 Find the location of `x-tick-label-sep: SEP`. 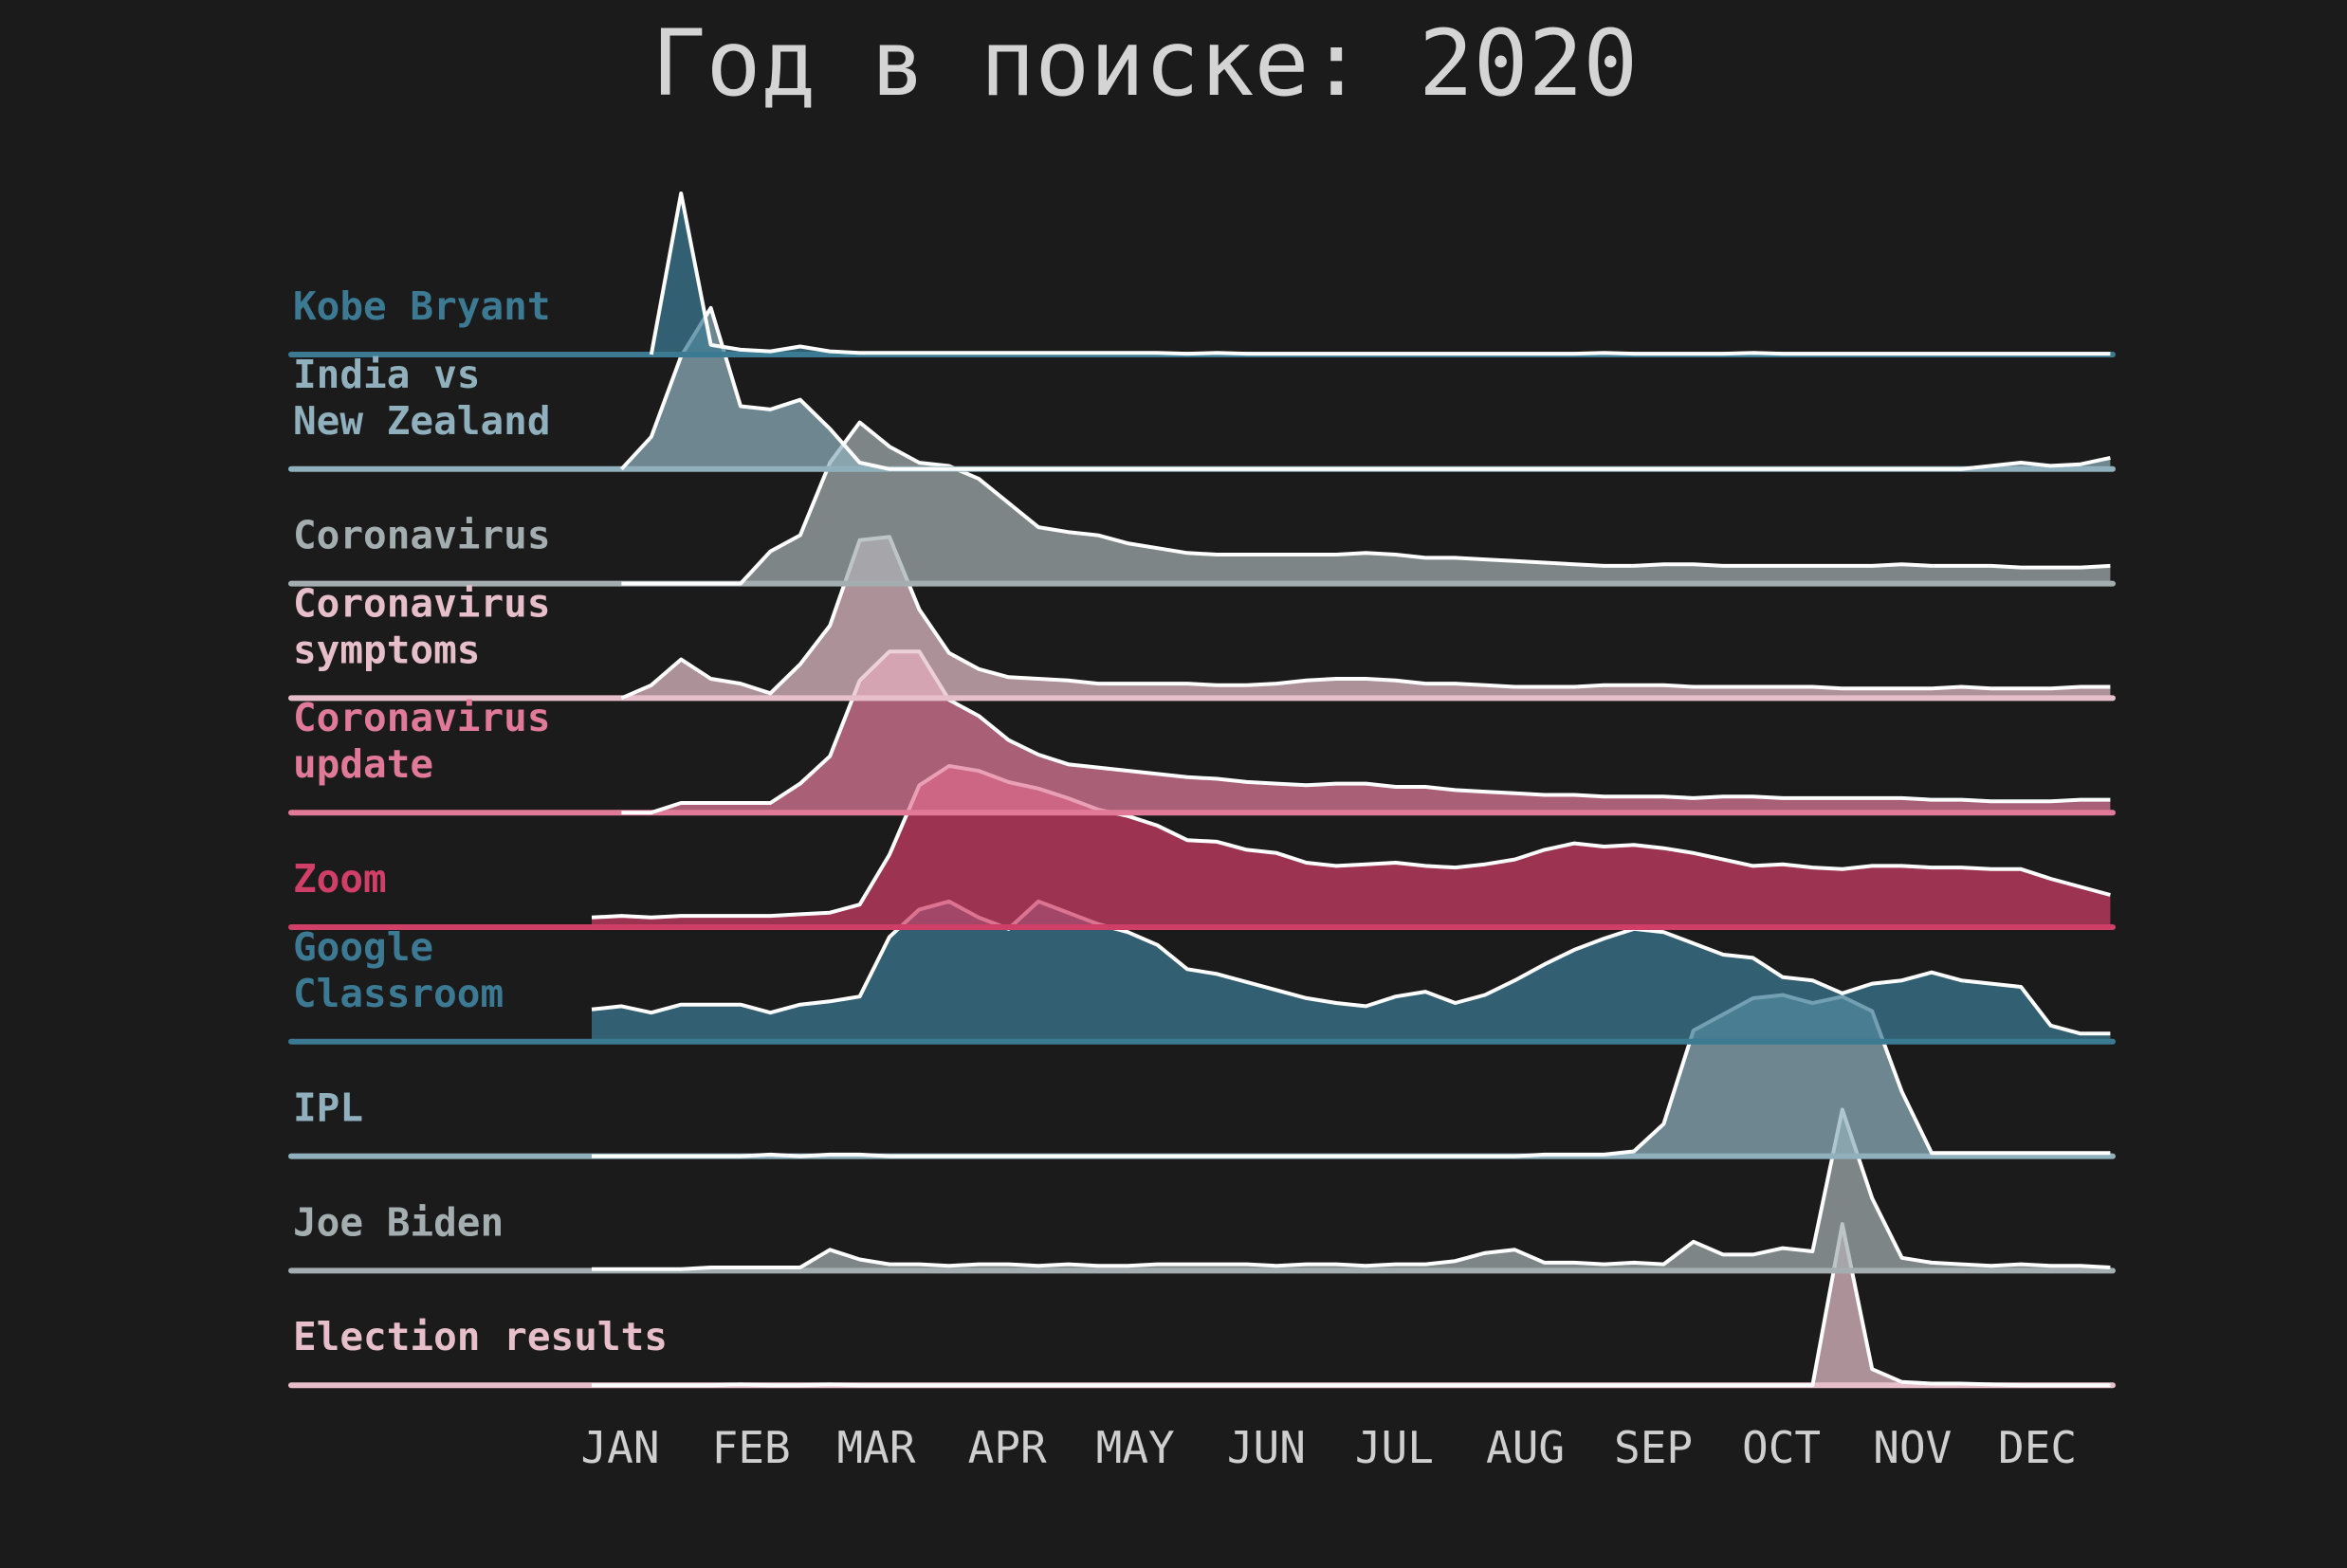

x-tick-label-sep: SEP is located at coordinates (1653, 1447).